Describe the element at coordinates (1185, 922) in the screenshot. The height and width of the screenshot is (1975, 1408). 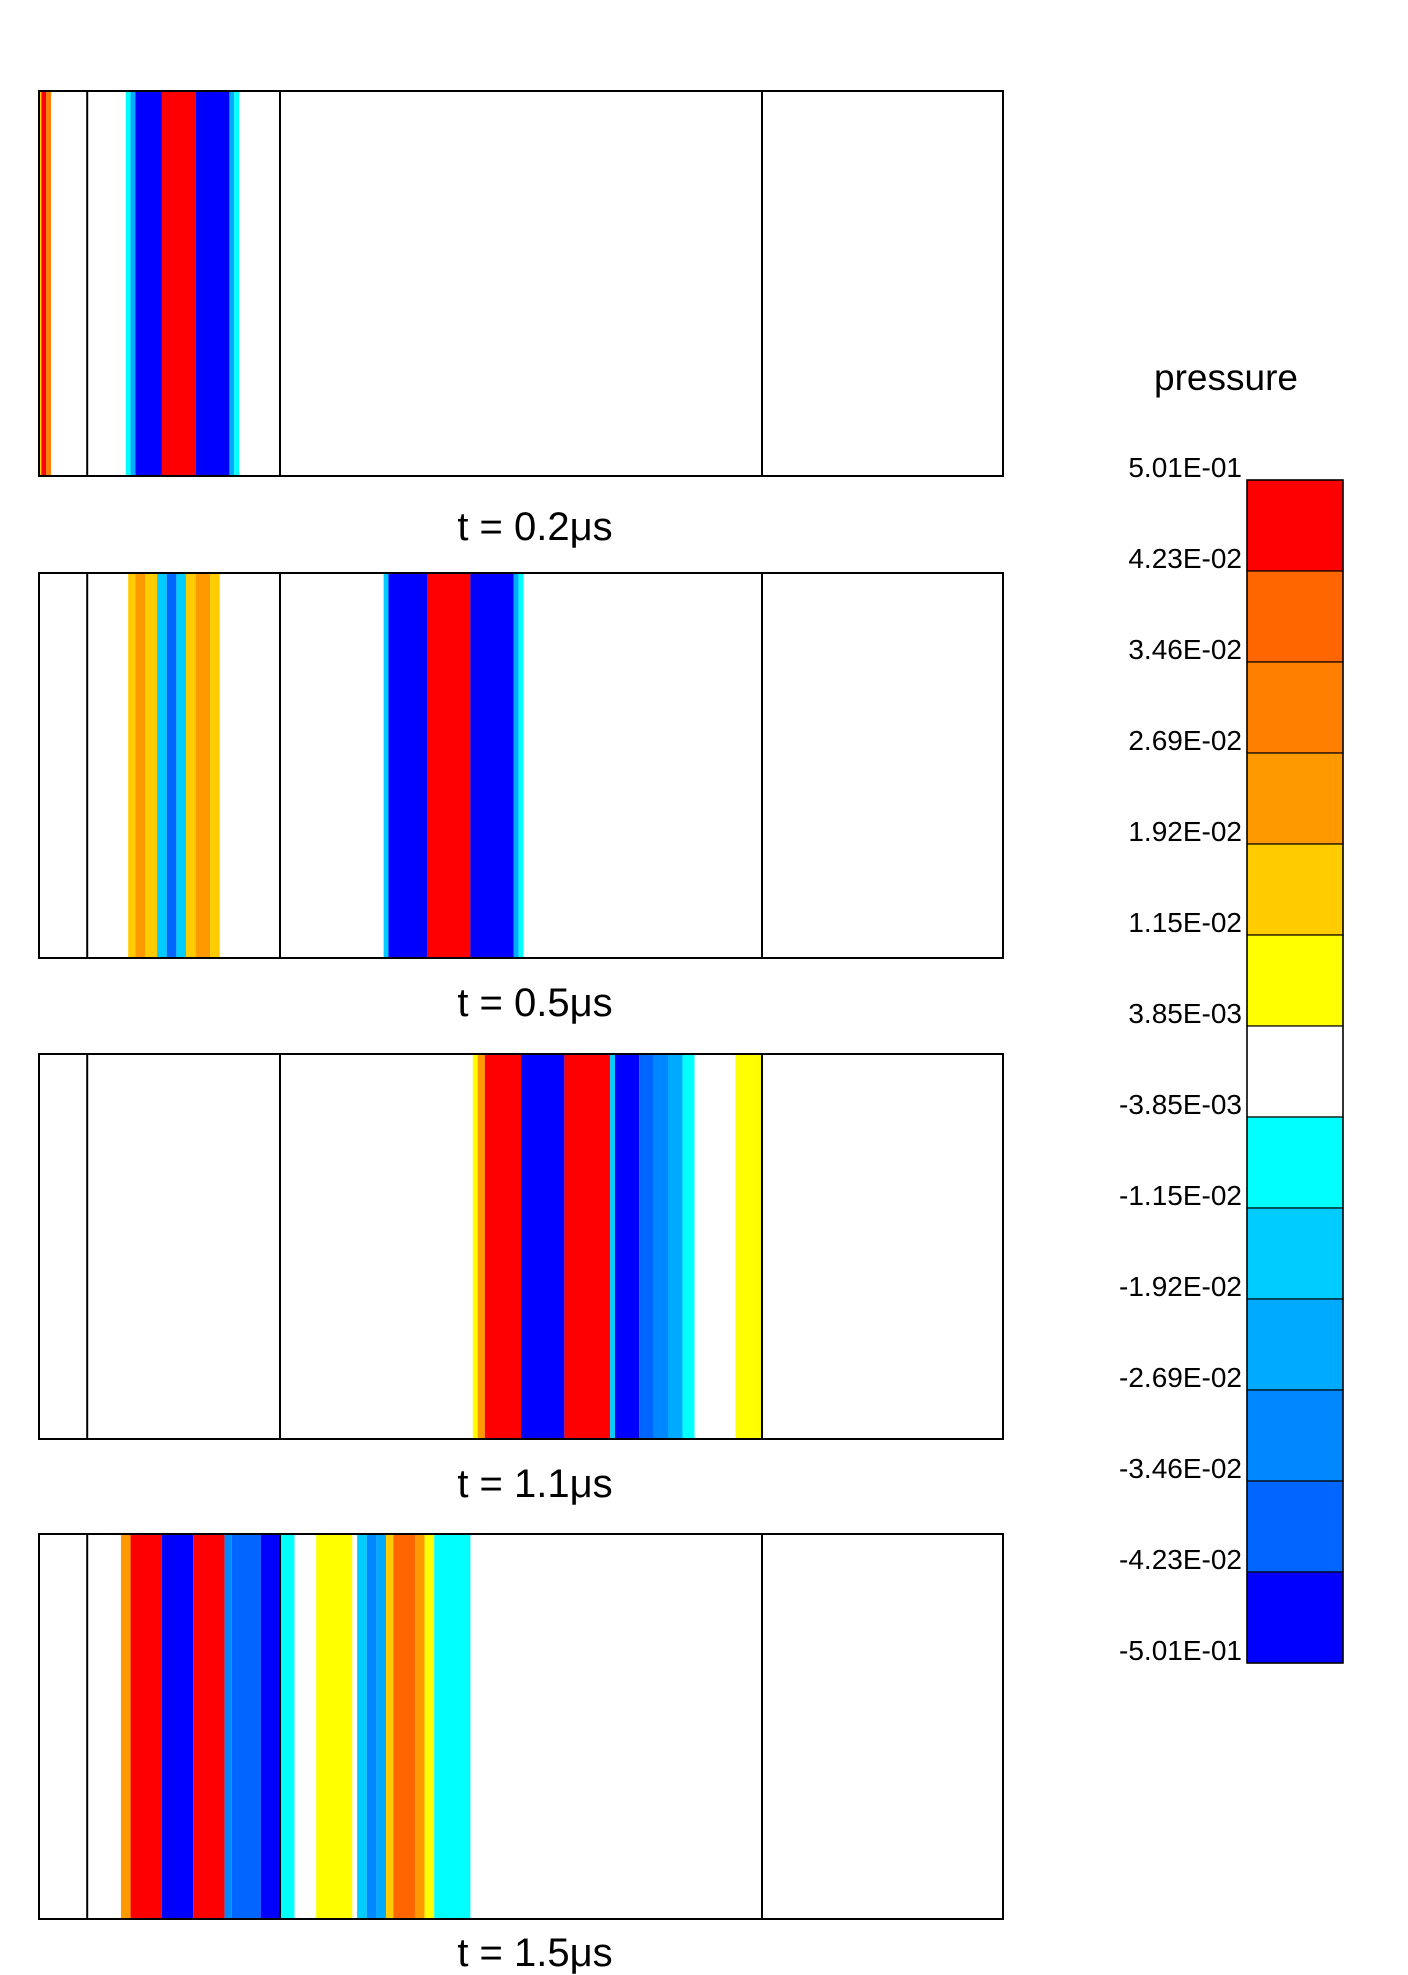
I see `legend-tick-label: 1.15E-02` at that location.